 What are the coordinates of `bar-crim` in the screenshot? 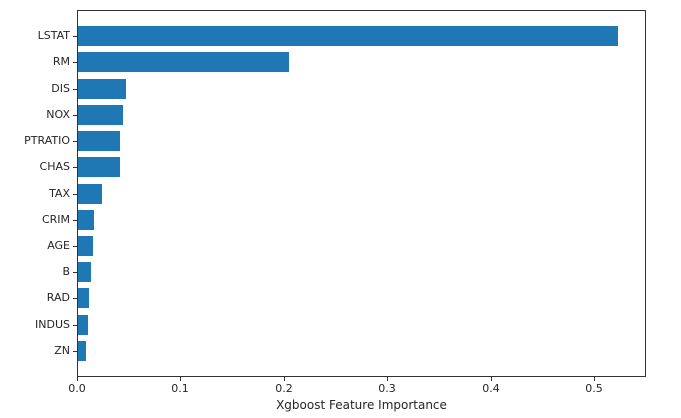 It's located at (86, 219).